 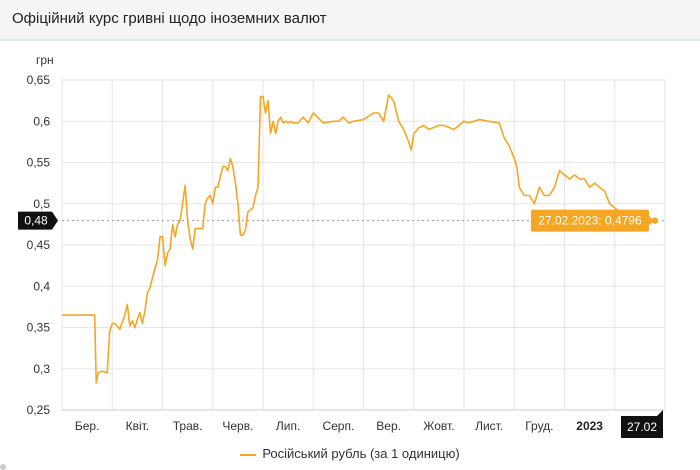 I want to click on legend-series-label: Російський рубль (за 1 одиницю), so click(x=361, y=453).